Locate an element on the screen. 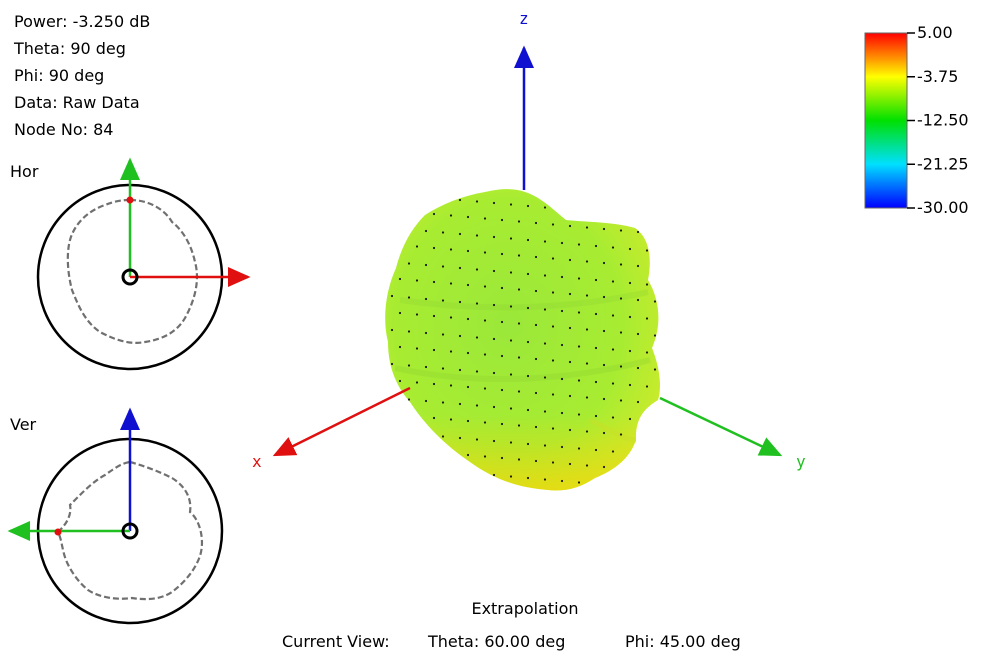 The image size is (990, 659). pattern-ridge-lower is located at coordinates (522, 369).